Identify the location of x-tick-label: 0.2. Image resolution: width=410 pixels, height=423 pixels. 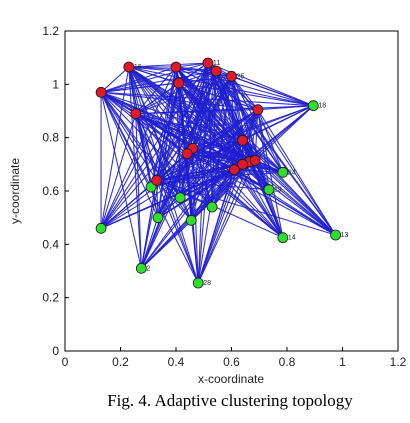
(120, 362).